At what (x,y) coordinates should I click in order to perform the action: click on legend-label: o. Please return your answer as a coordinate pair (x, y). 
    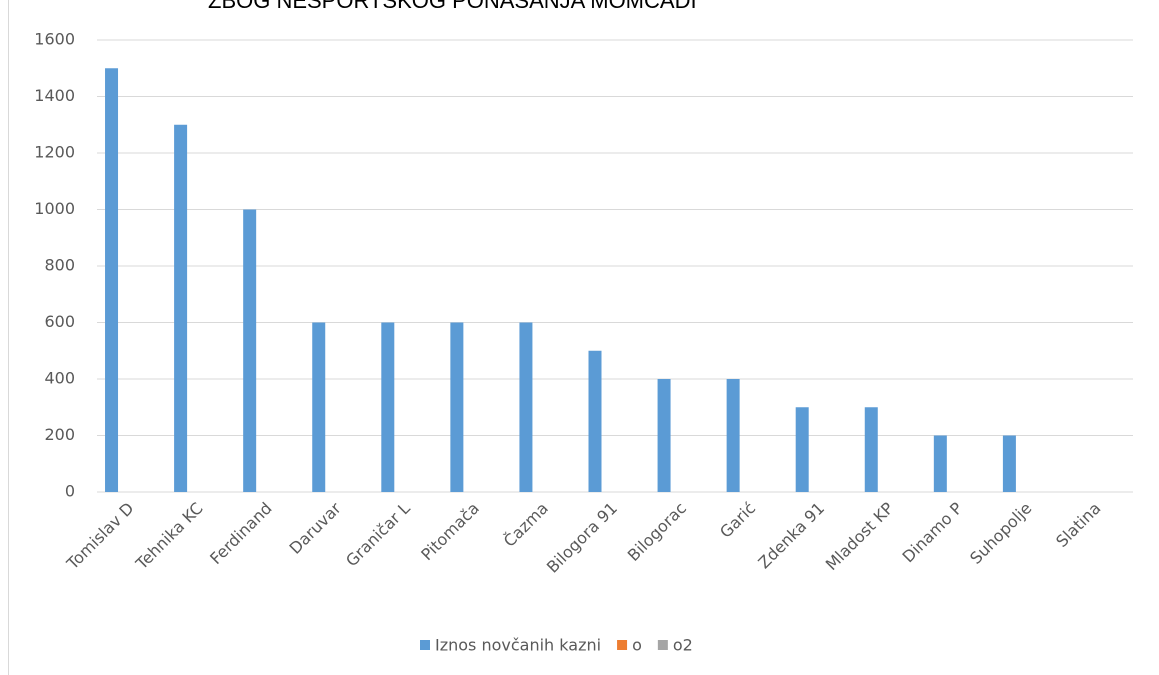
    Looking at the image, I should click on (637, 645).